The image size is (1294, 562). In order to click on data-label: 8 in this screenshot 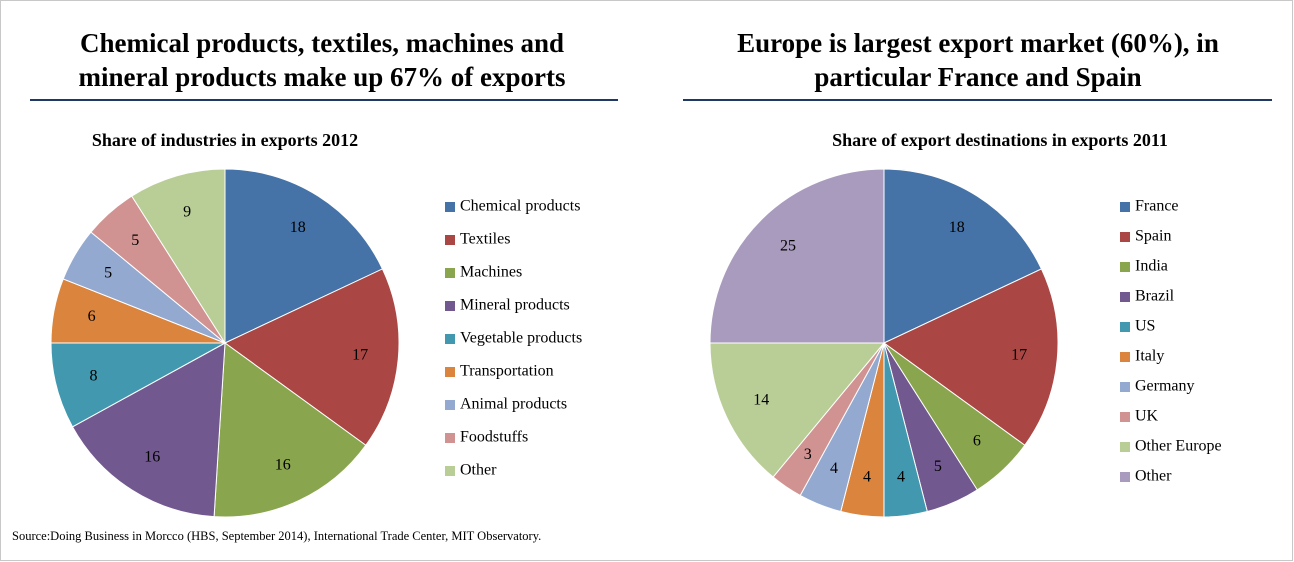, I will do `click(94, 375)`.